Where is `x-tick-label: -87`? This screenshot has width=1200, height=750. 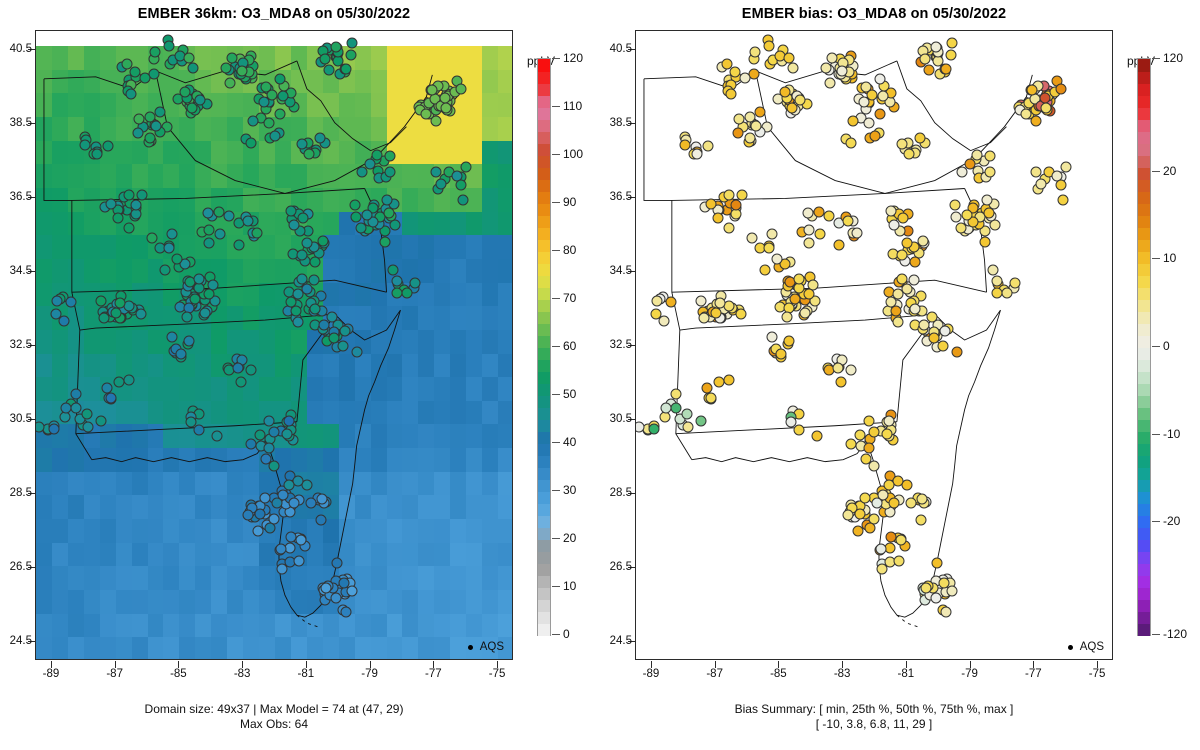 x-tick-label: -87 is located at coordinates (714, 674).